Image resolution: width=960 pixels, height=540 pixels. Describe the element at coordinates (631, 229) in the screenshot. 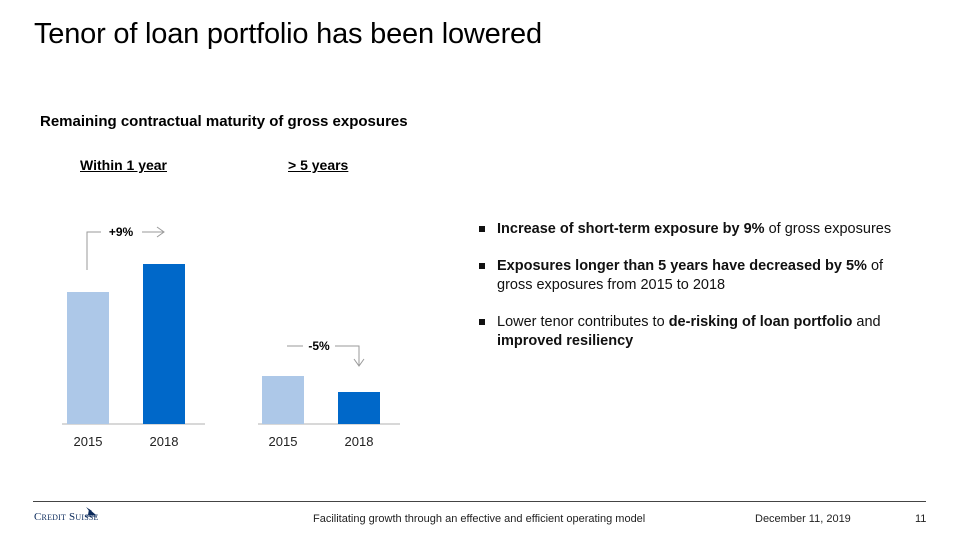

I see `bullet-emphasis: Increase of short-term exposure by 9%` at that location.